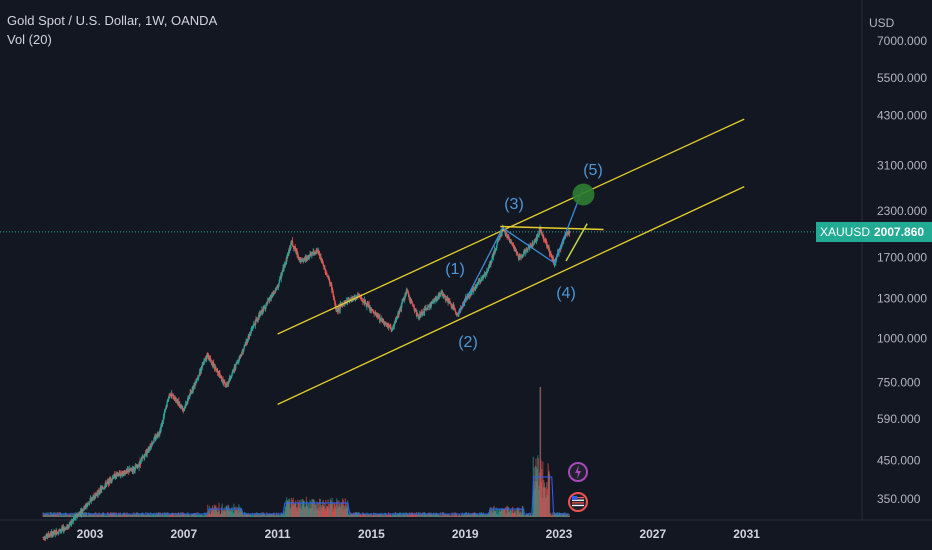 This screenshot has width=932, height=550. Describe the element at coordinates (578, 502) in the screenshot. I see `us-flag-icon` at that location.